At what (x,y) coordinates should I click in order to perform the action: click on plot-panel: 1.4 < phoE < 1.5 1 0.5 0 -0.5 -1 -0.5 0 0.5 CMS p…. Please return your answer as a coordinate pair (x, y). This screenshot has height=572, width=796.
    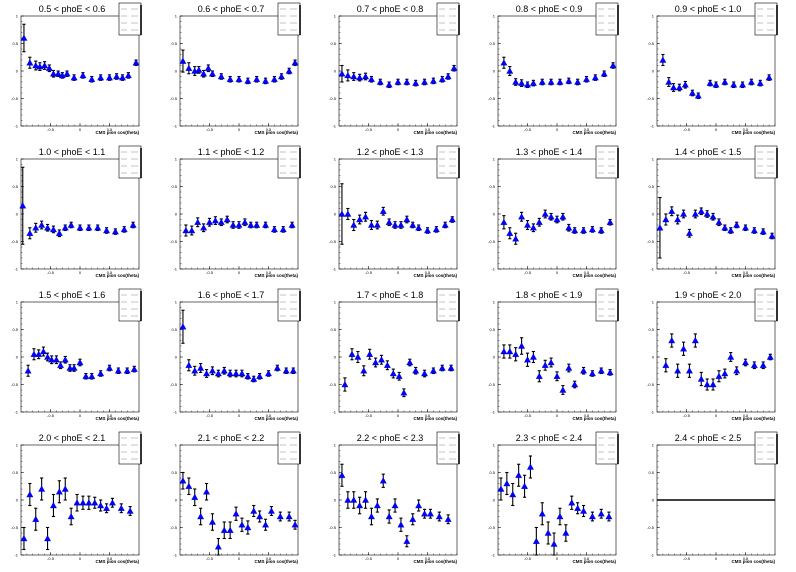
    Looking at the image, I should click on (715, 214).